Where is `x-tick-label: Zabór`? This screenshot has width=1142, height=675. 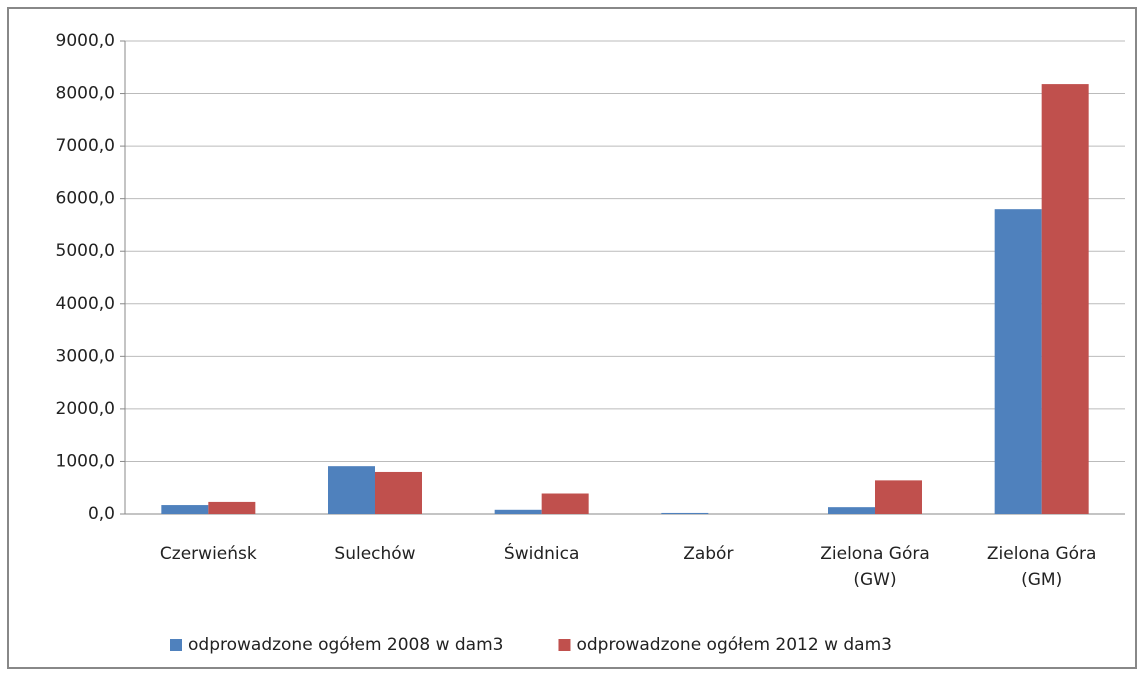
x-tick-label: Zabór is located at coordinates (708, 554).